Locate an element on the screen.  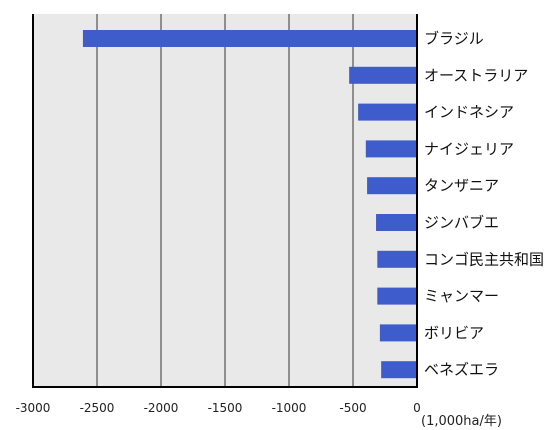
category-label: ボリビア is located at coordinates (454, 333).